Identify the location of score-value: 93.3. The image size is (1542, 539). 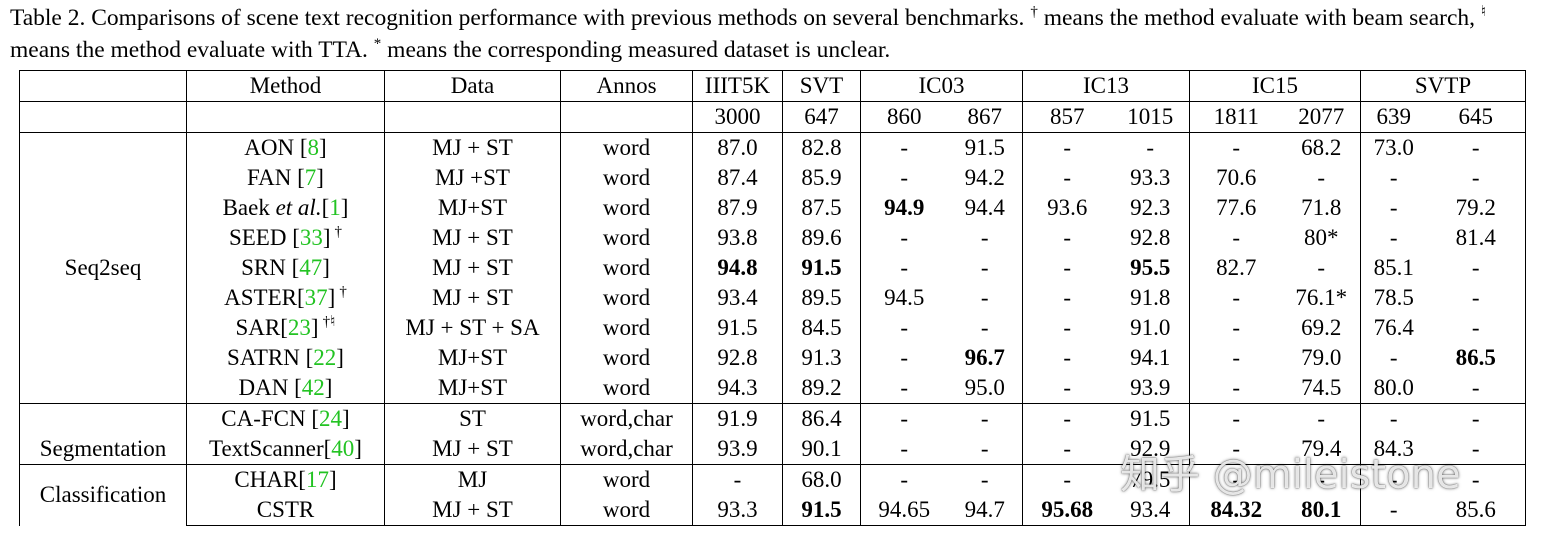
(737, 509).